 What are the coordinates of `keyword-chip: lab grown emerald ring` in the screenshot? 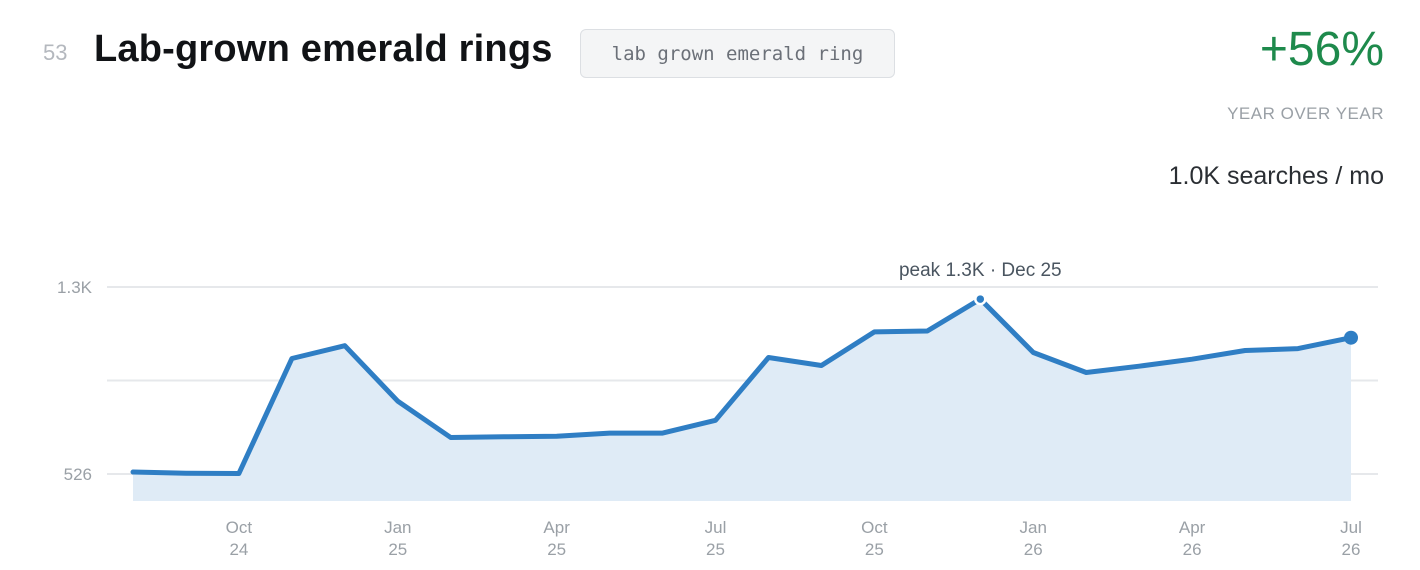 It's located at (737, 53).